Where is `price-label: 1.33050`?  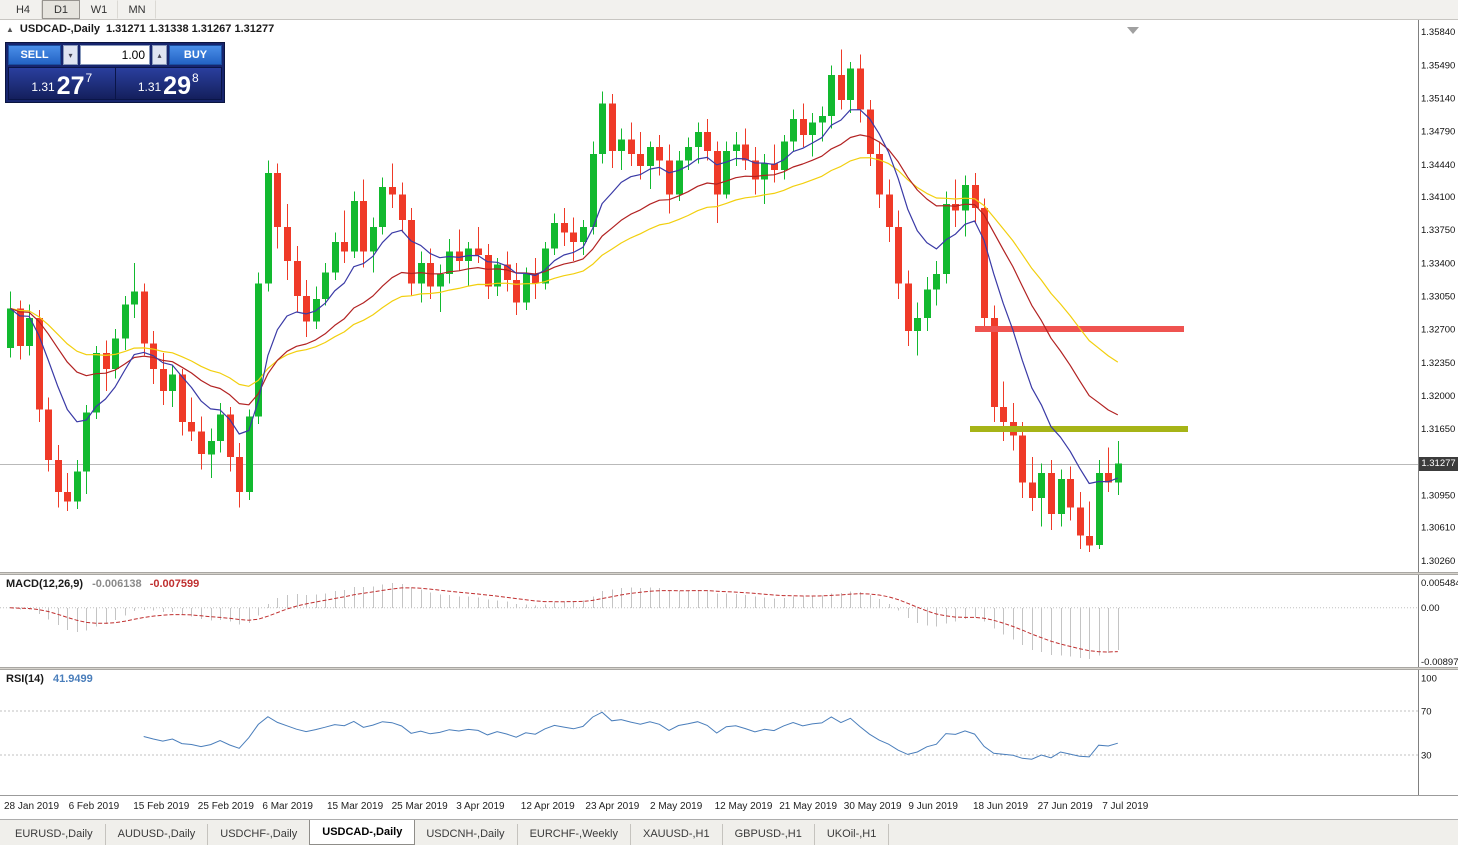
price-label: 1.33050 is located at coordinates (1438, 297).